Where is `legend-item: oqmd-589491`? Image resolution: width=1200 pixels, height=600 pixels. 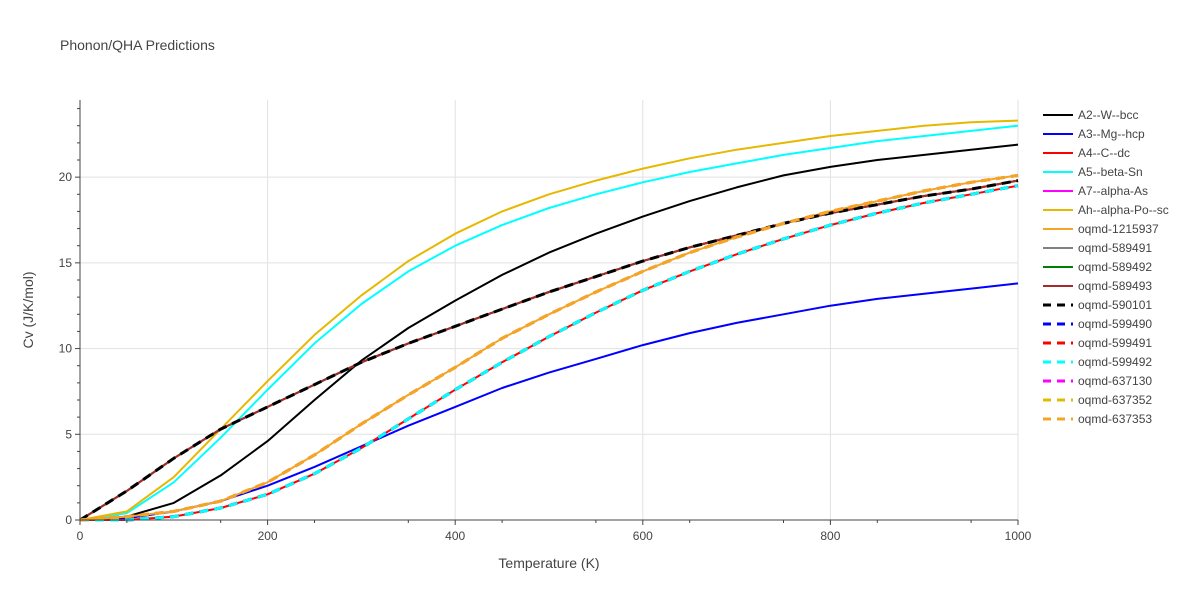
legend-item: oqmd-589491 is located at coordinates (1097, 248).